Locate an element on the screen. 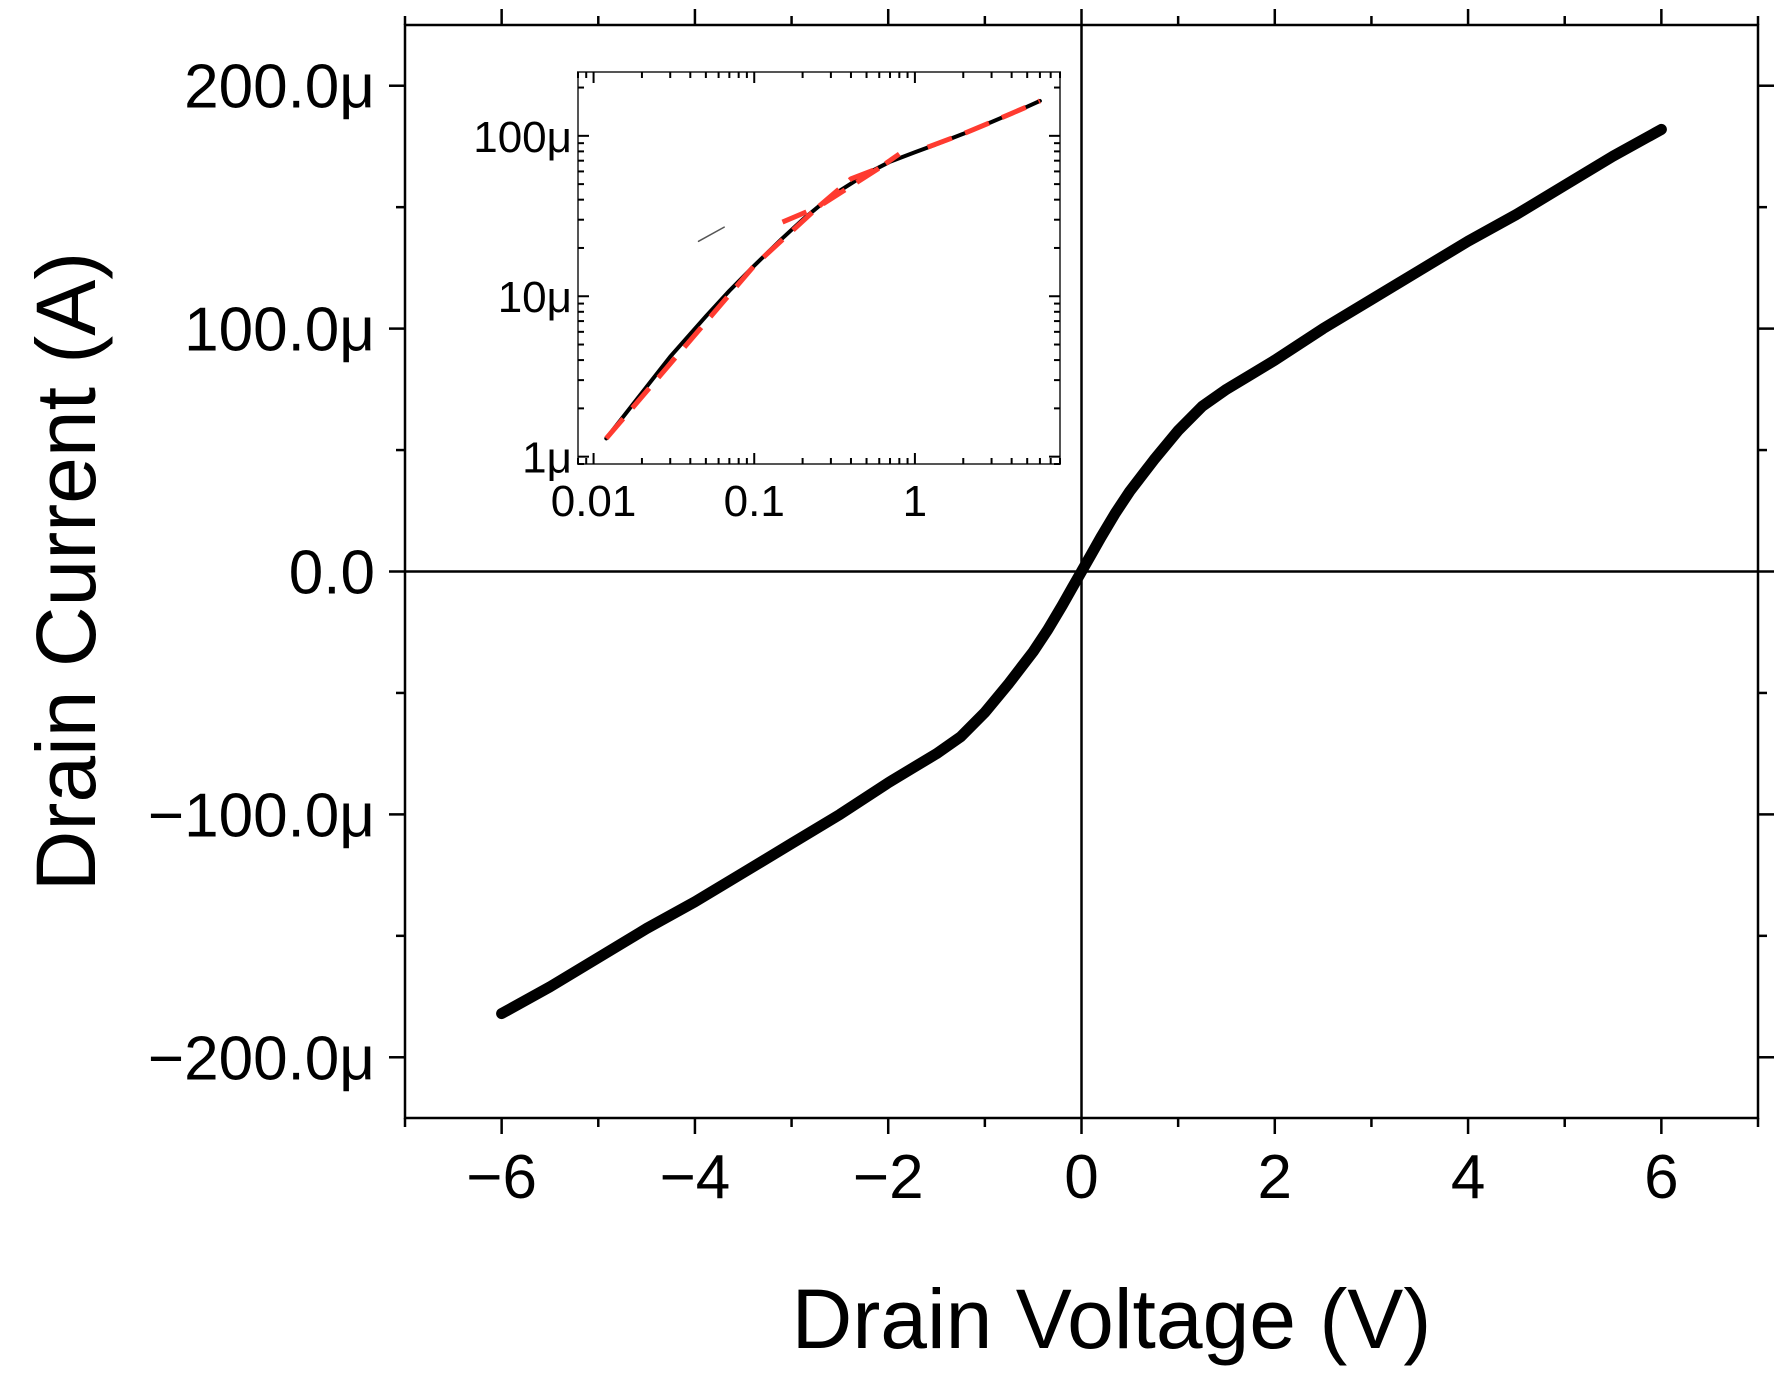 The image size is (1784, 1400). inset-plot: 0.01 0.1 1 1μ 10μ 100μ is located at coordinates (767, 298).